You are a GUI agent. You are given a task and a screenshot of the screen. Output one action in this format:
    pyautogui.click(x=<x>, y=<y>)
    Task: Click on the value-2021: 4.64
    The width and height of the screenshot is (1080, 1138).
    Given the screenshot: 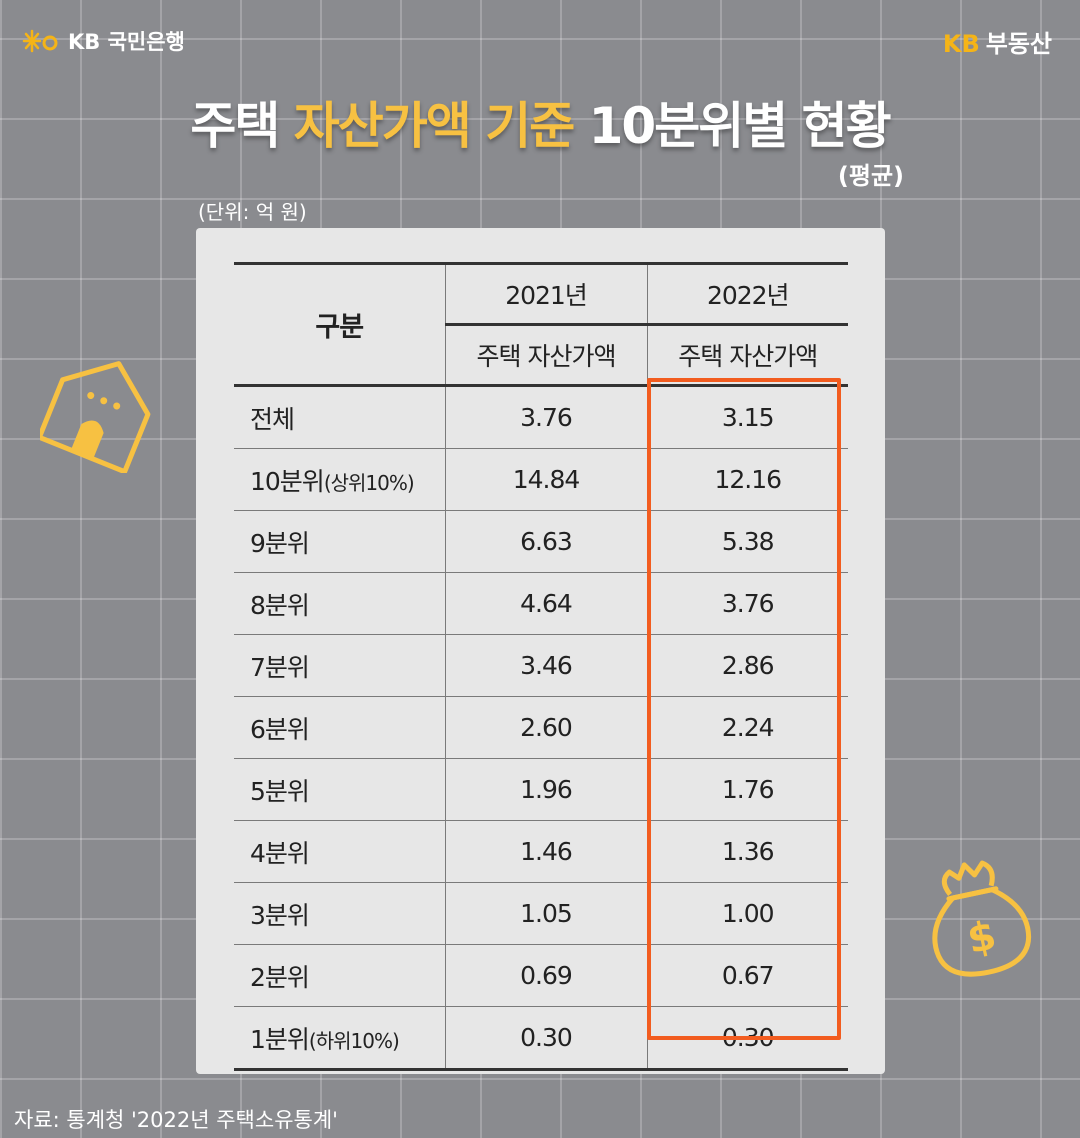 What is the action you would take?
    pyautogui.click(x=545, y=603)
    